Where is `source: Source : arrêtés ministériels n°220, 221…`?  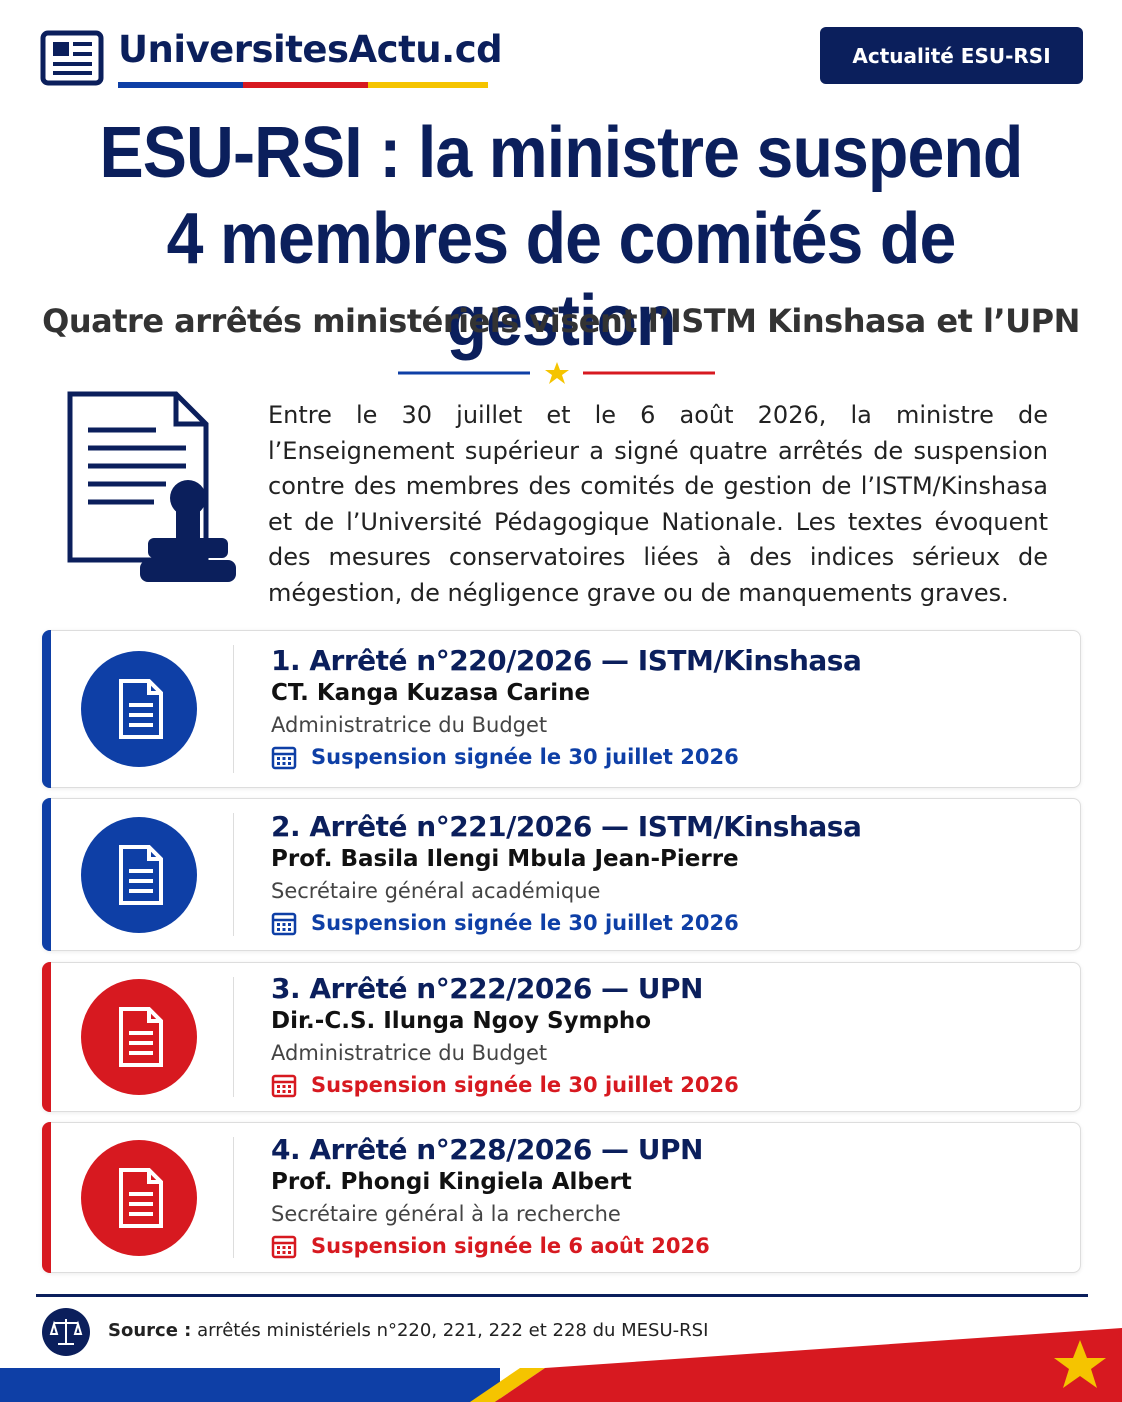 source: Source : arrêtés ministériels n°220, 221… is located at coordinates (408, 1330).